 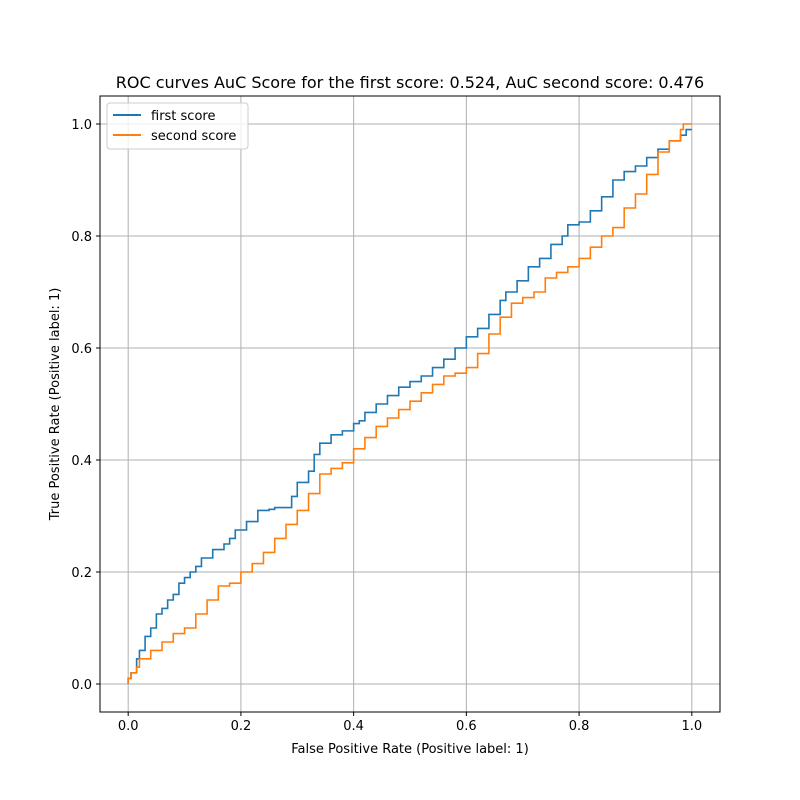 What do you see at coordinates (81, 349) in the screenshot?
I see `y-tick-label: 0.6` at bounding box center [81, 349].